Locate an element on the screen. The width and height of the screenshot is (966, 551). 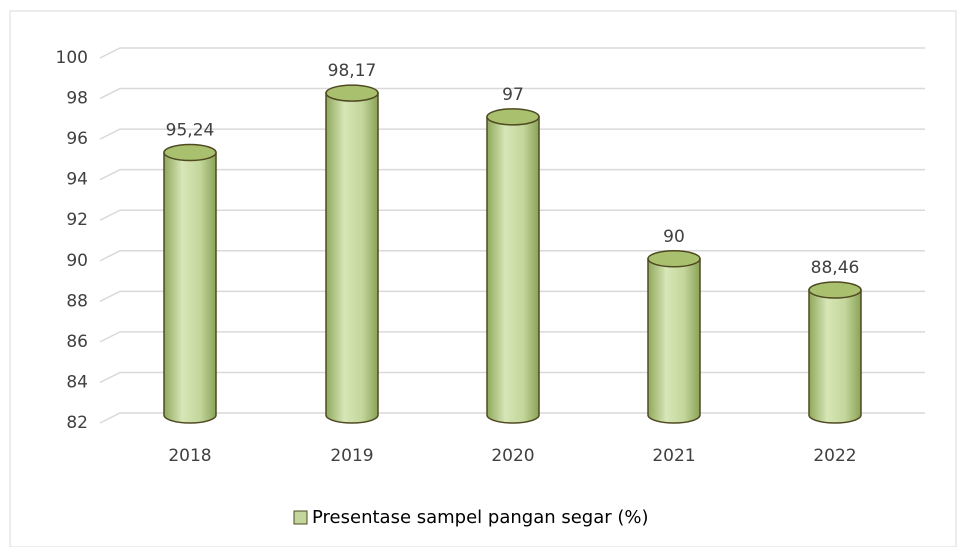
x-tick-label: 2022 is located at coordinates (834, 456).